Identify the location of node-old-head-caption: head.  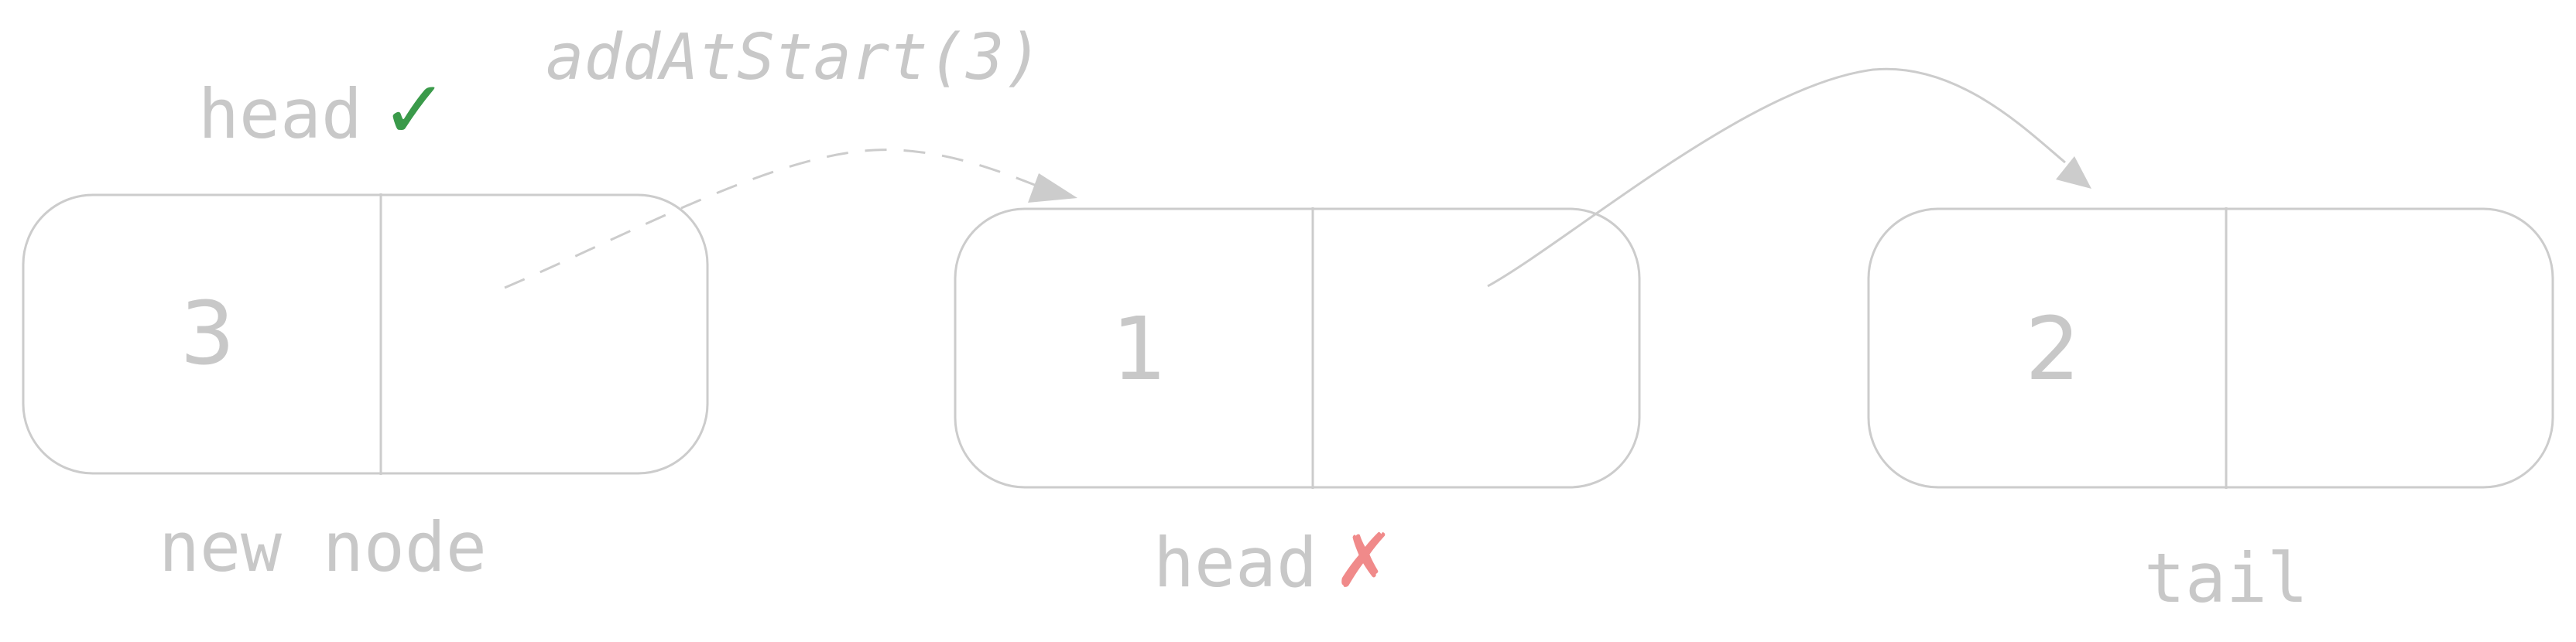
(1235, 563).